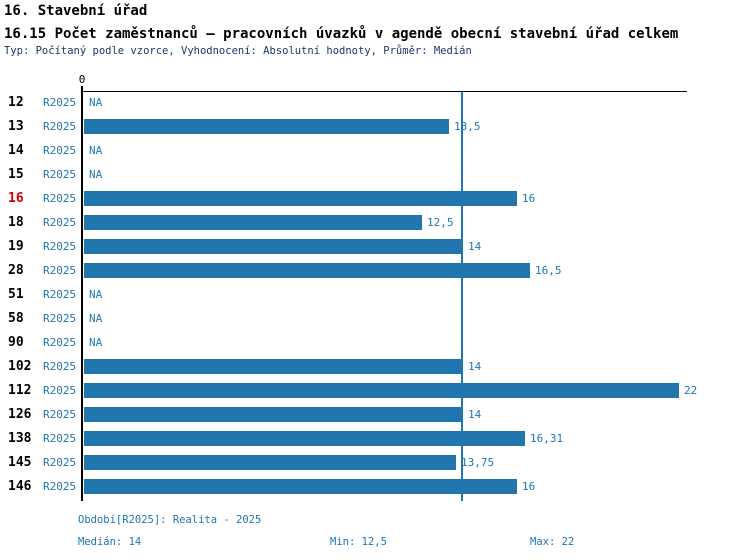  Describe the element at coordinates (547, 438) in the screenshot. I see `bar-value-label: 16,31` at that location.